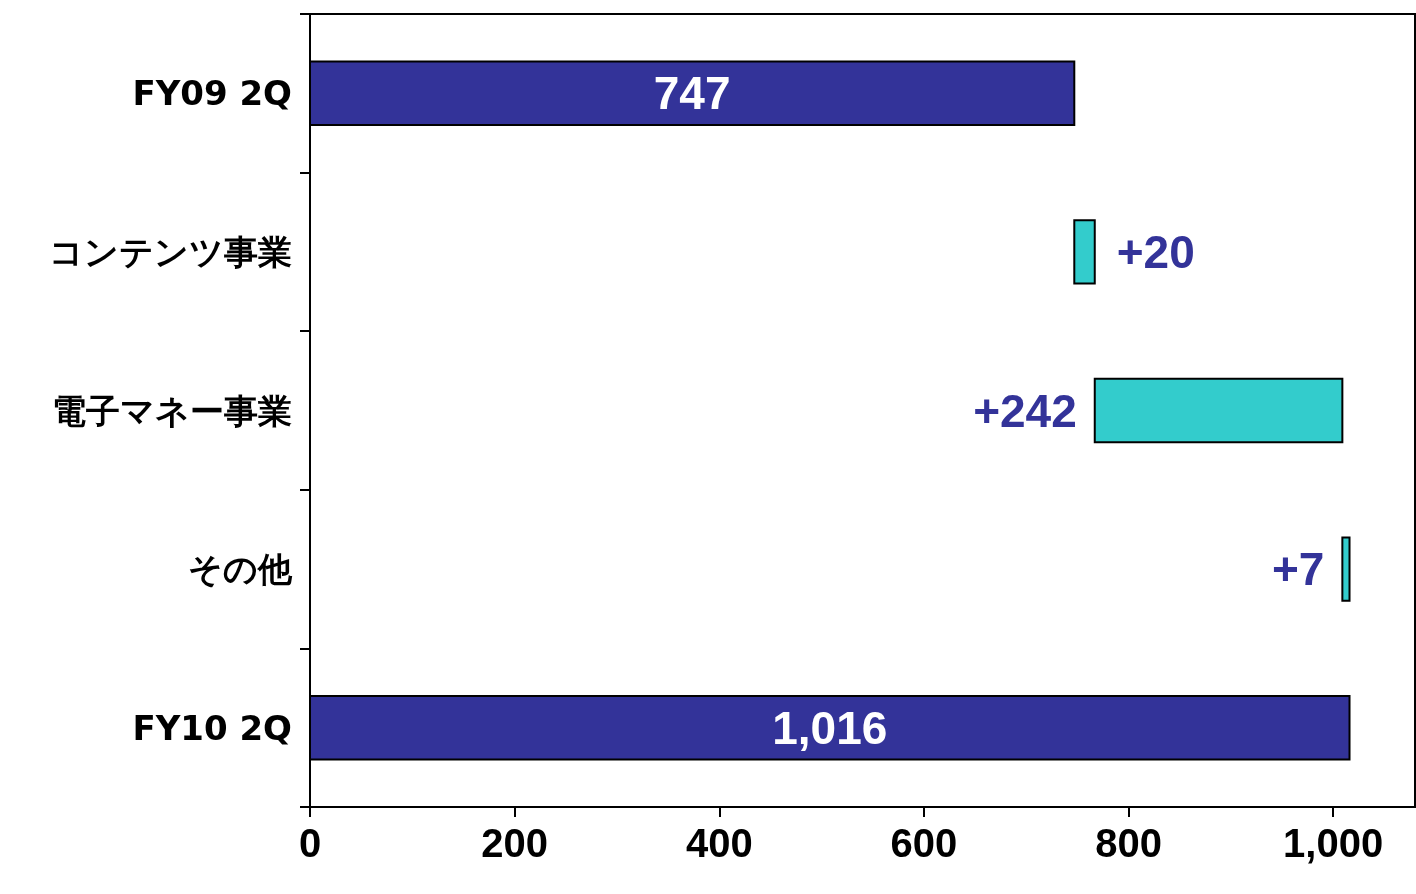 The height and width of the screenshot is (894, 1416). Describe the element at coordinates (212, 93) in the screenshot. I see `y-tick-label: FY09 2Q` at that location.